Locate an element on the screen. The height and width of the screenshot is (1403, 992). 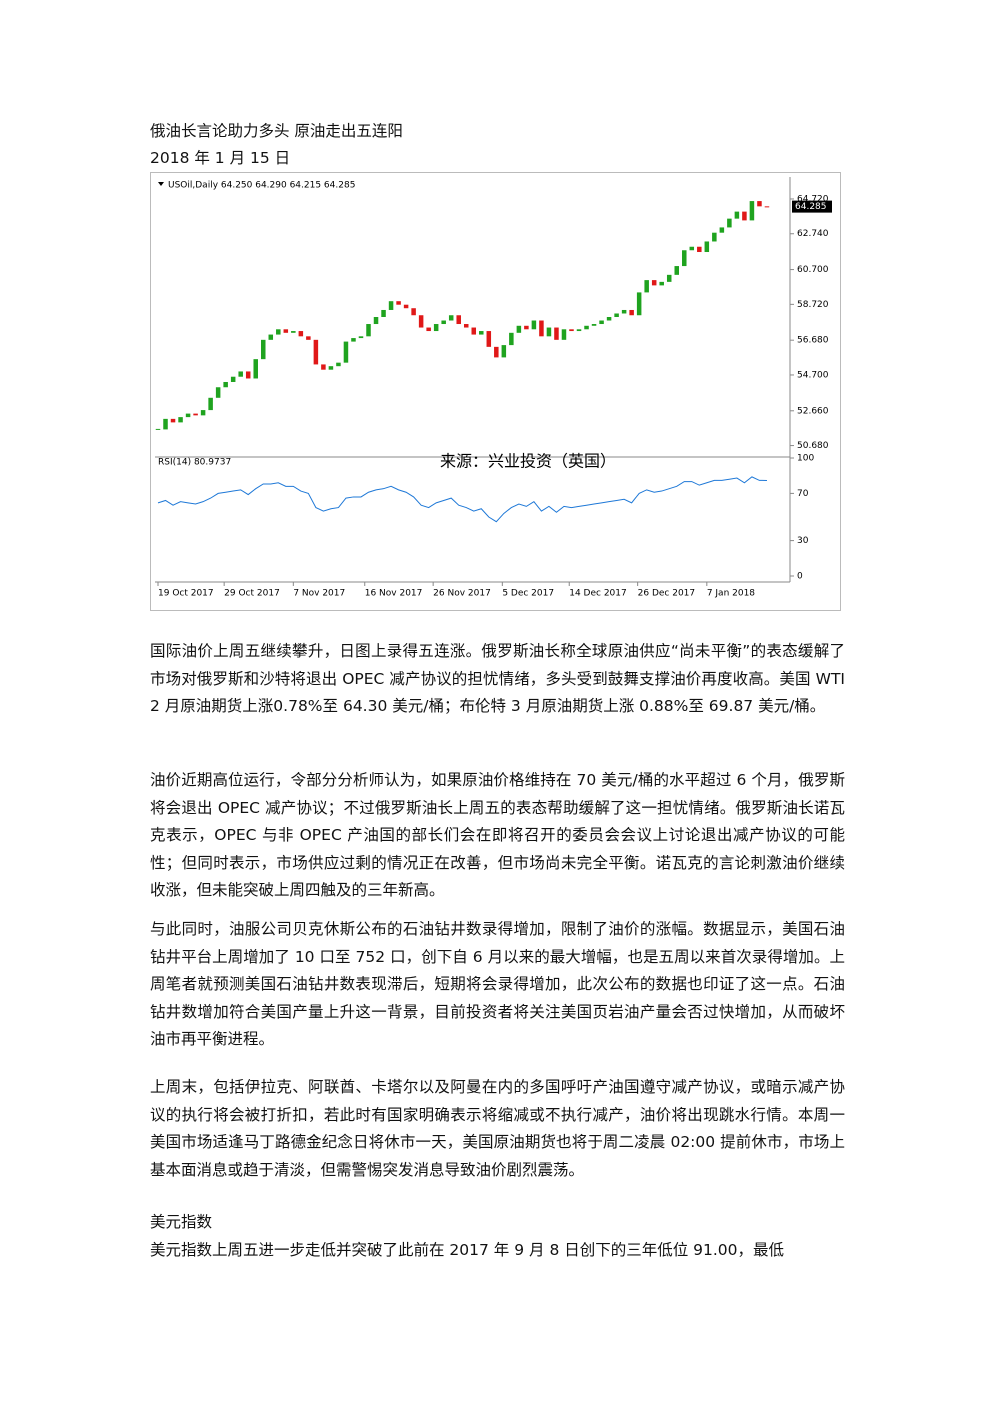
price-tag-label: 64.285 is located at coordinates (811, 207).